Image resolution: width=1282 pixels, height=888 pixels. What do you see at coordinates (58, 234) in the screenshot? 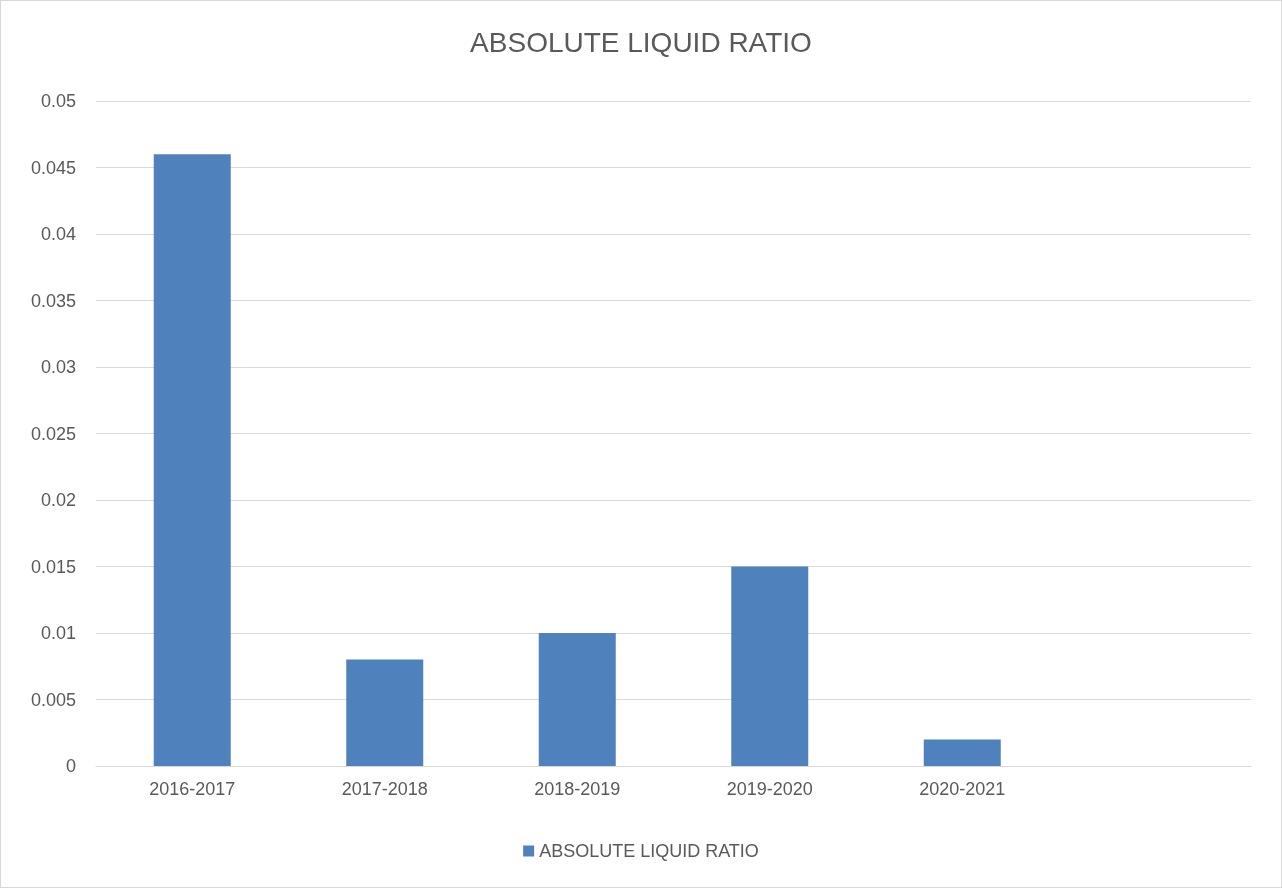
I see `y-tick-label: 0.04` at bounding box center [58, 234].